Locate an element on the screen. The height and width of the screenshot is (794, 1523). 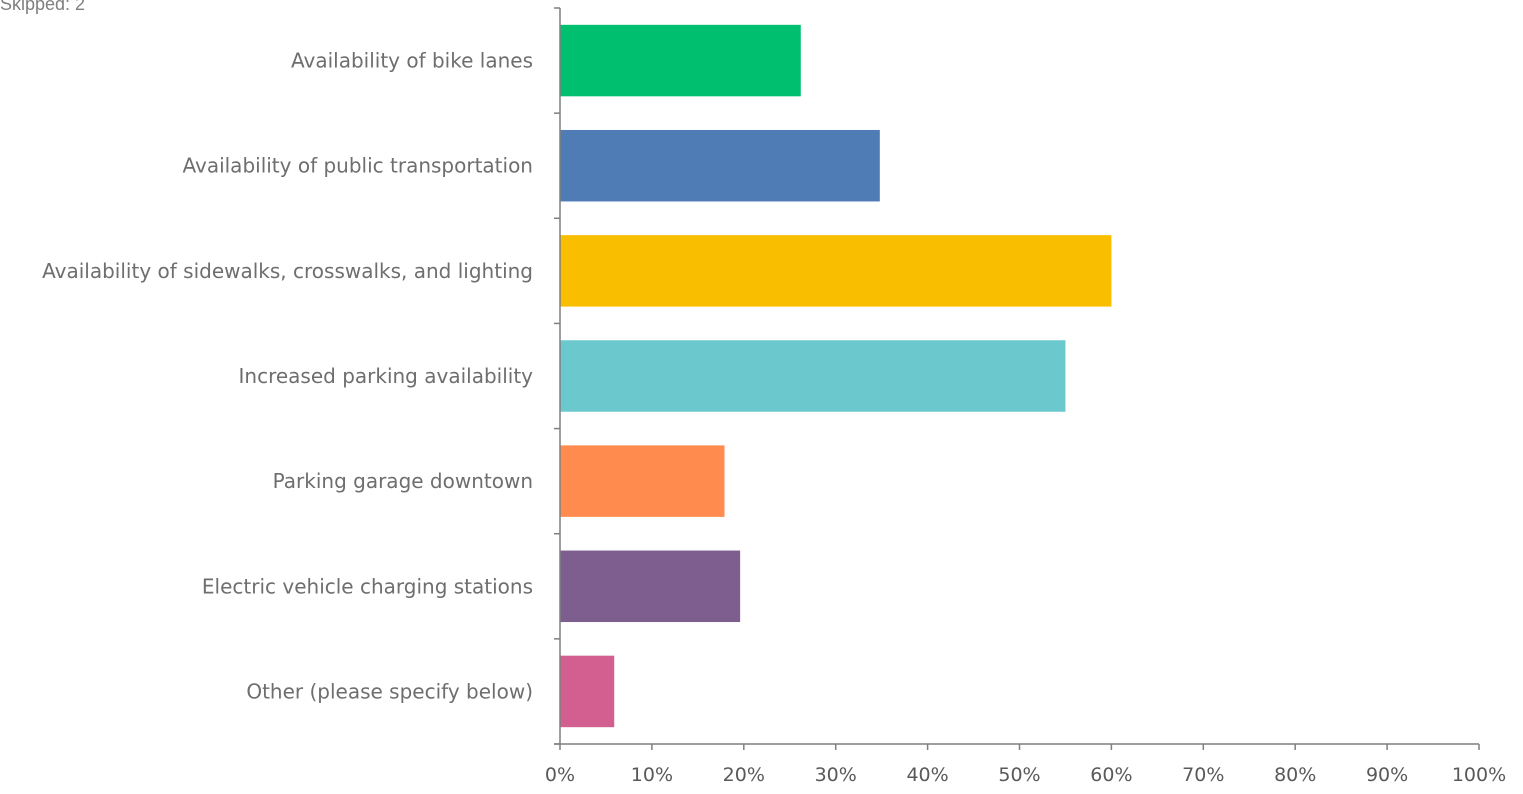
skipped-count-text: Skipped: 2 is located at coordinates (43, 7).